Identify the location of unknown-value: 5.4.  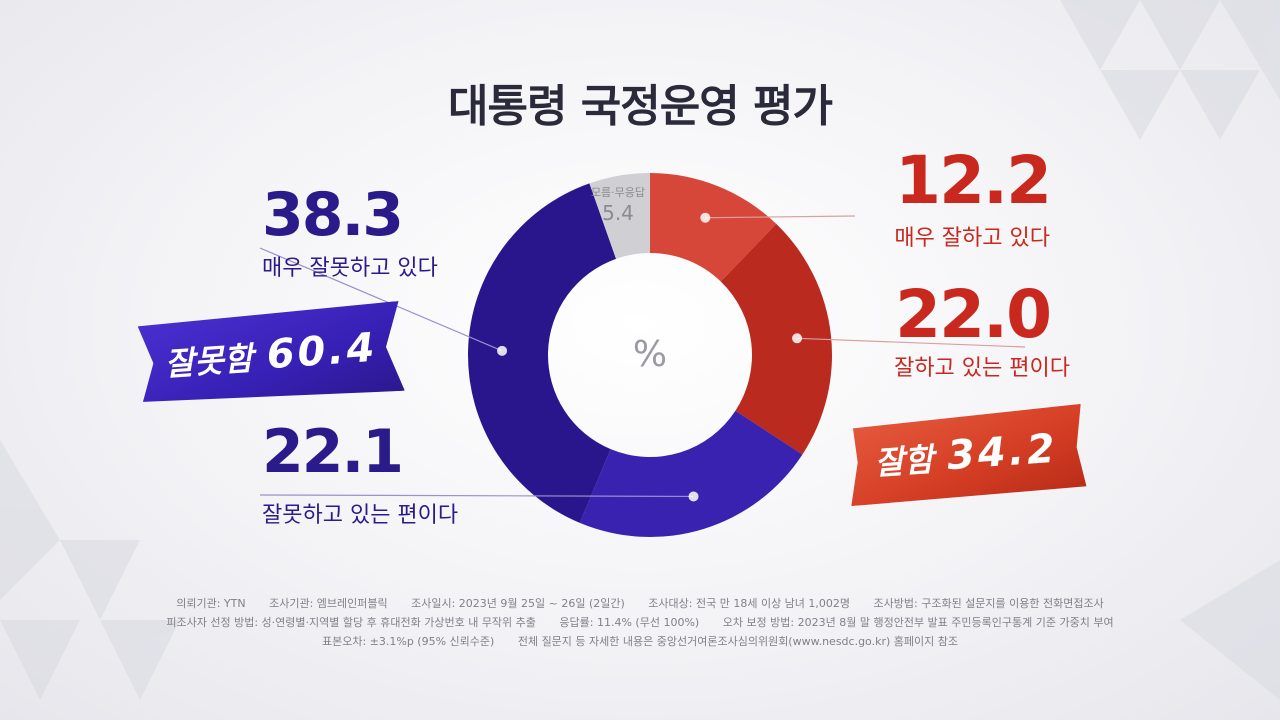
(618, 213).